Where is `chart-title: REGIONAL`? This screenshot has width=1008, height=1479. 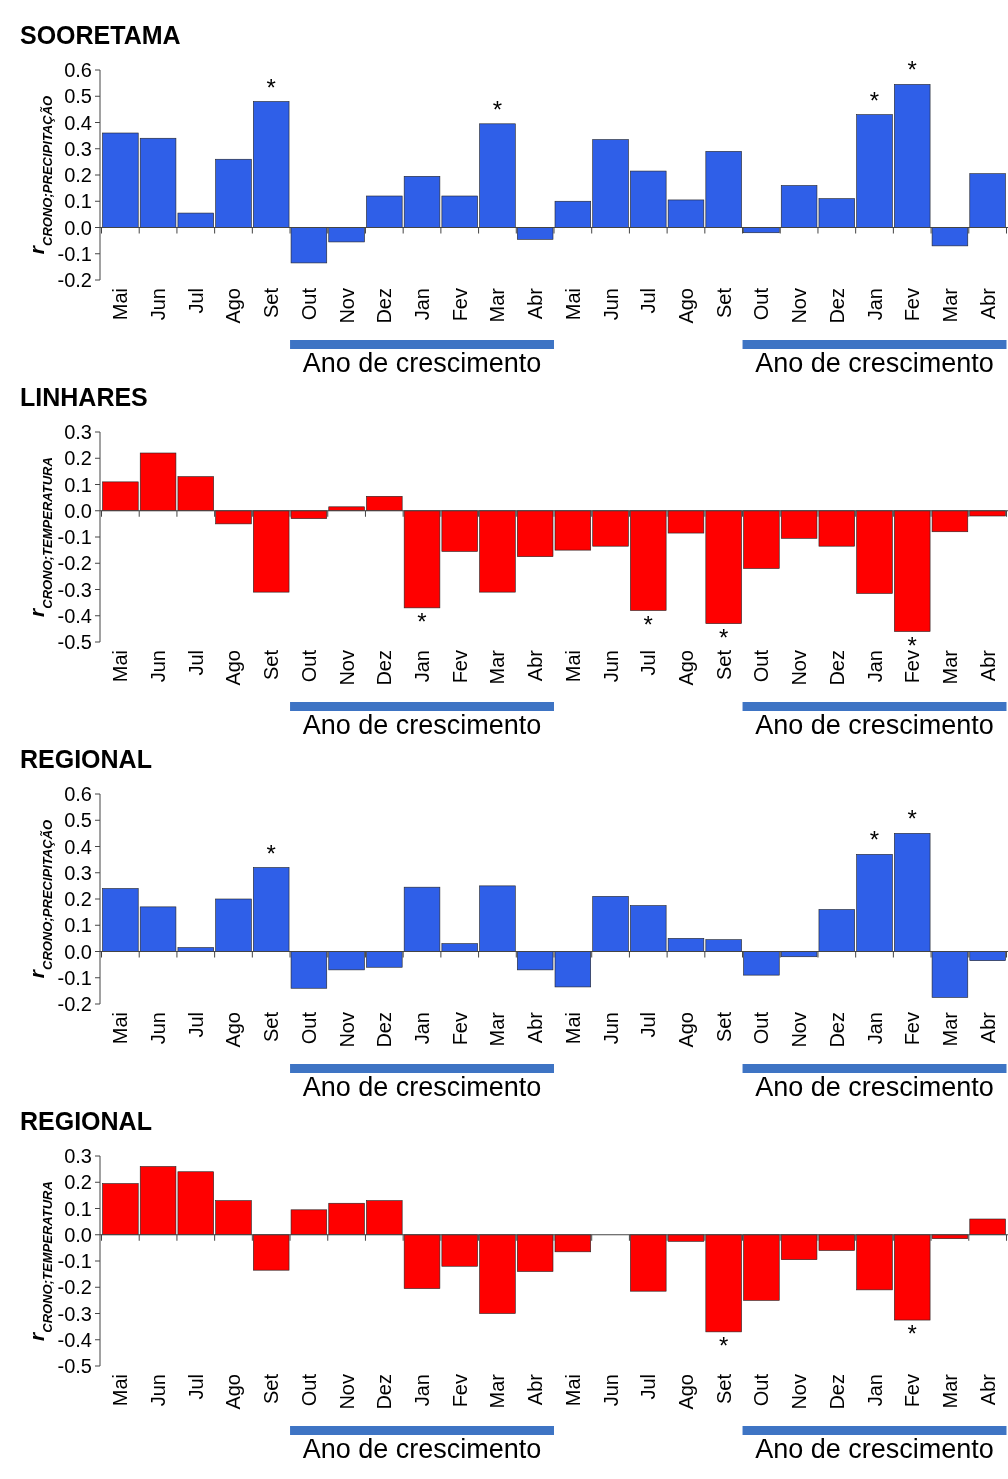 chart-title: REGIONAL is located at coordinates (86, 1121).